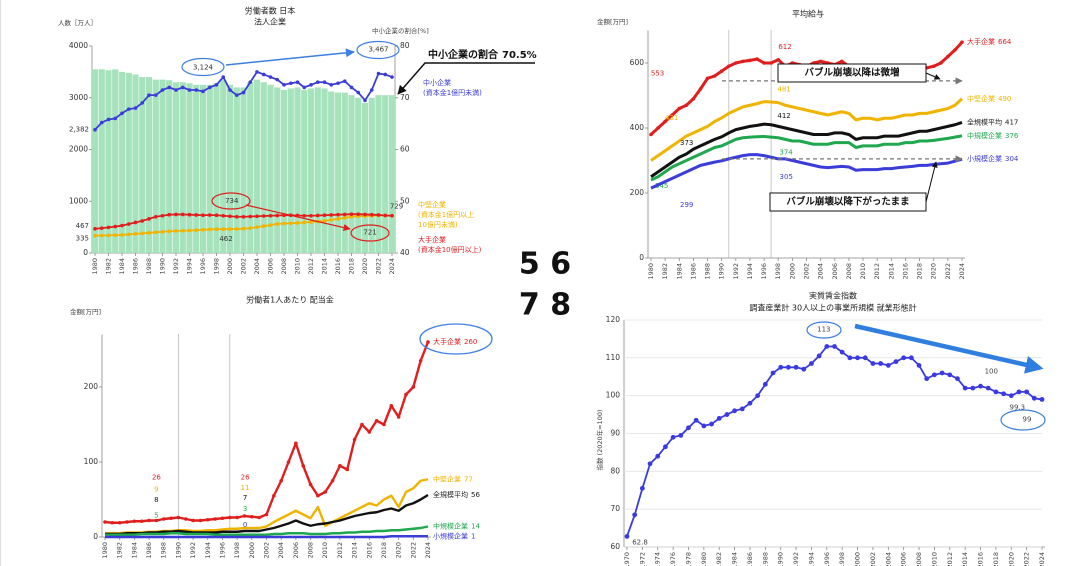 The width and height of the screenshot is (1087, 566). I want to click on x-tick-label: 2010, so click(298, 266).